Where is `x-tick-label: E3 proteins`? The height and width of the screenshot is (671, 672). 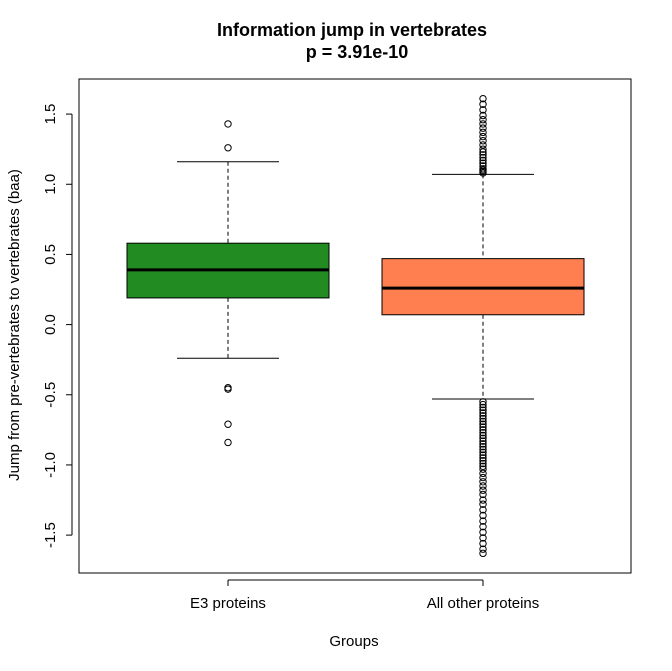 x-tick-label: E3 proteins is located at coordinates (228, 603).